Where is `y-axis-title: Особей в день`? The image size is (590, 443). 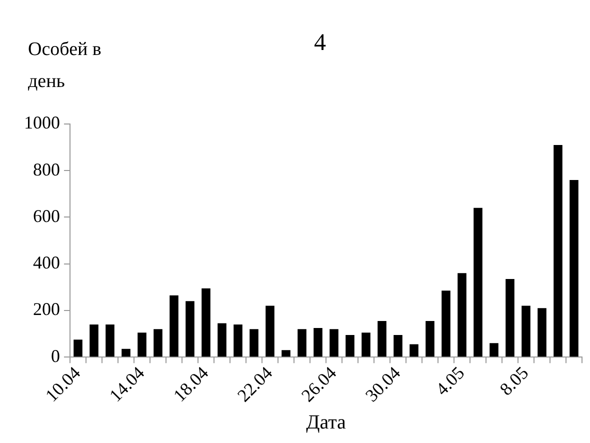 y-axis-title: Особей в день is located at coordinates (65, 66).